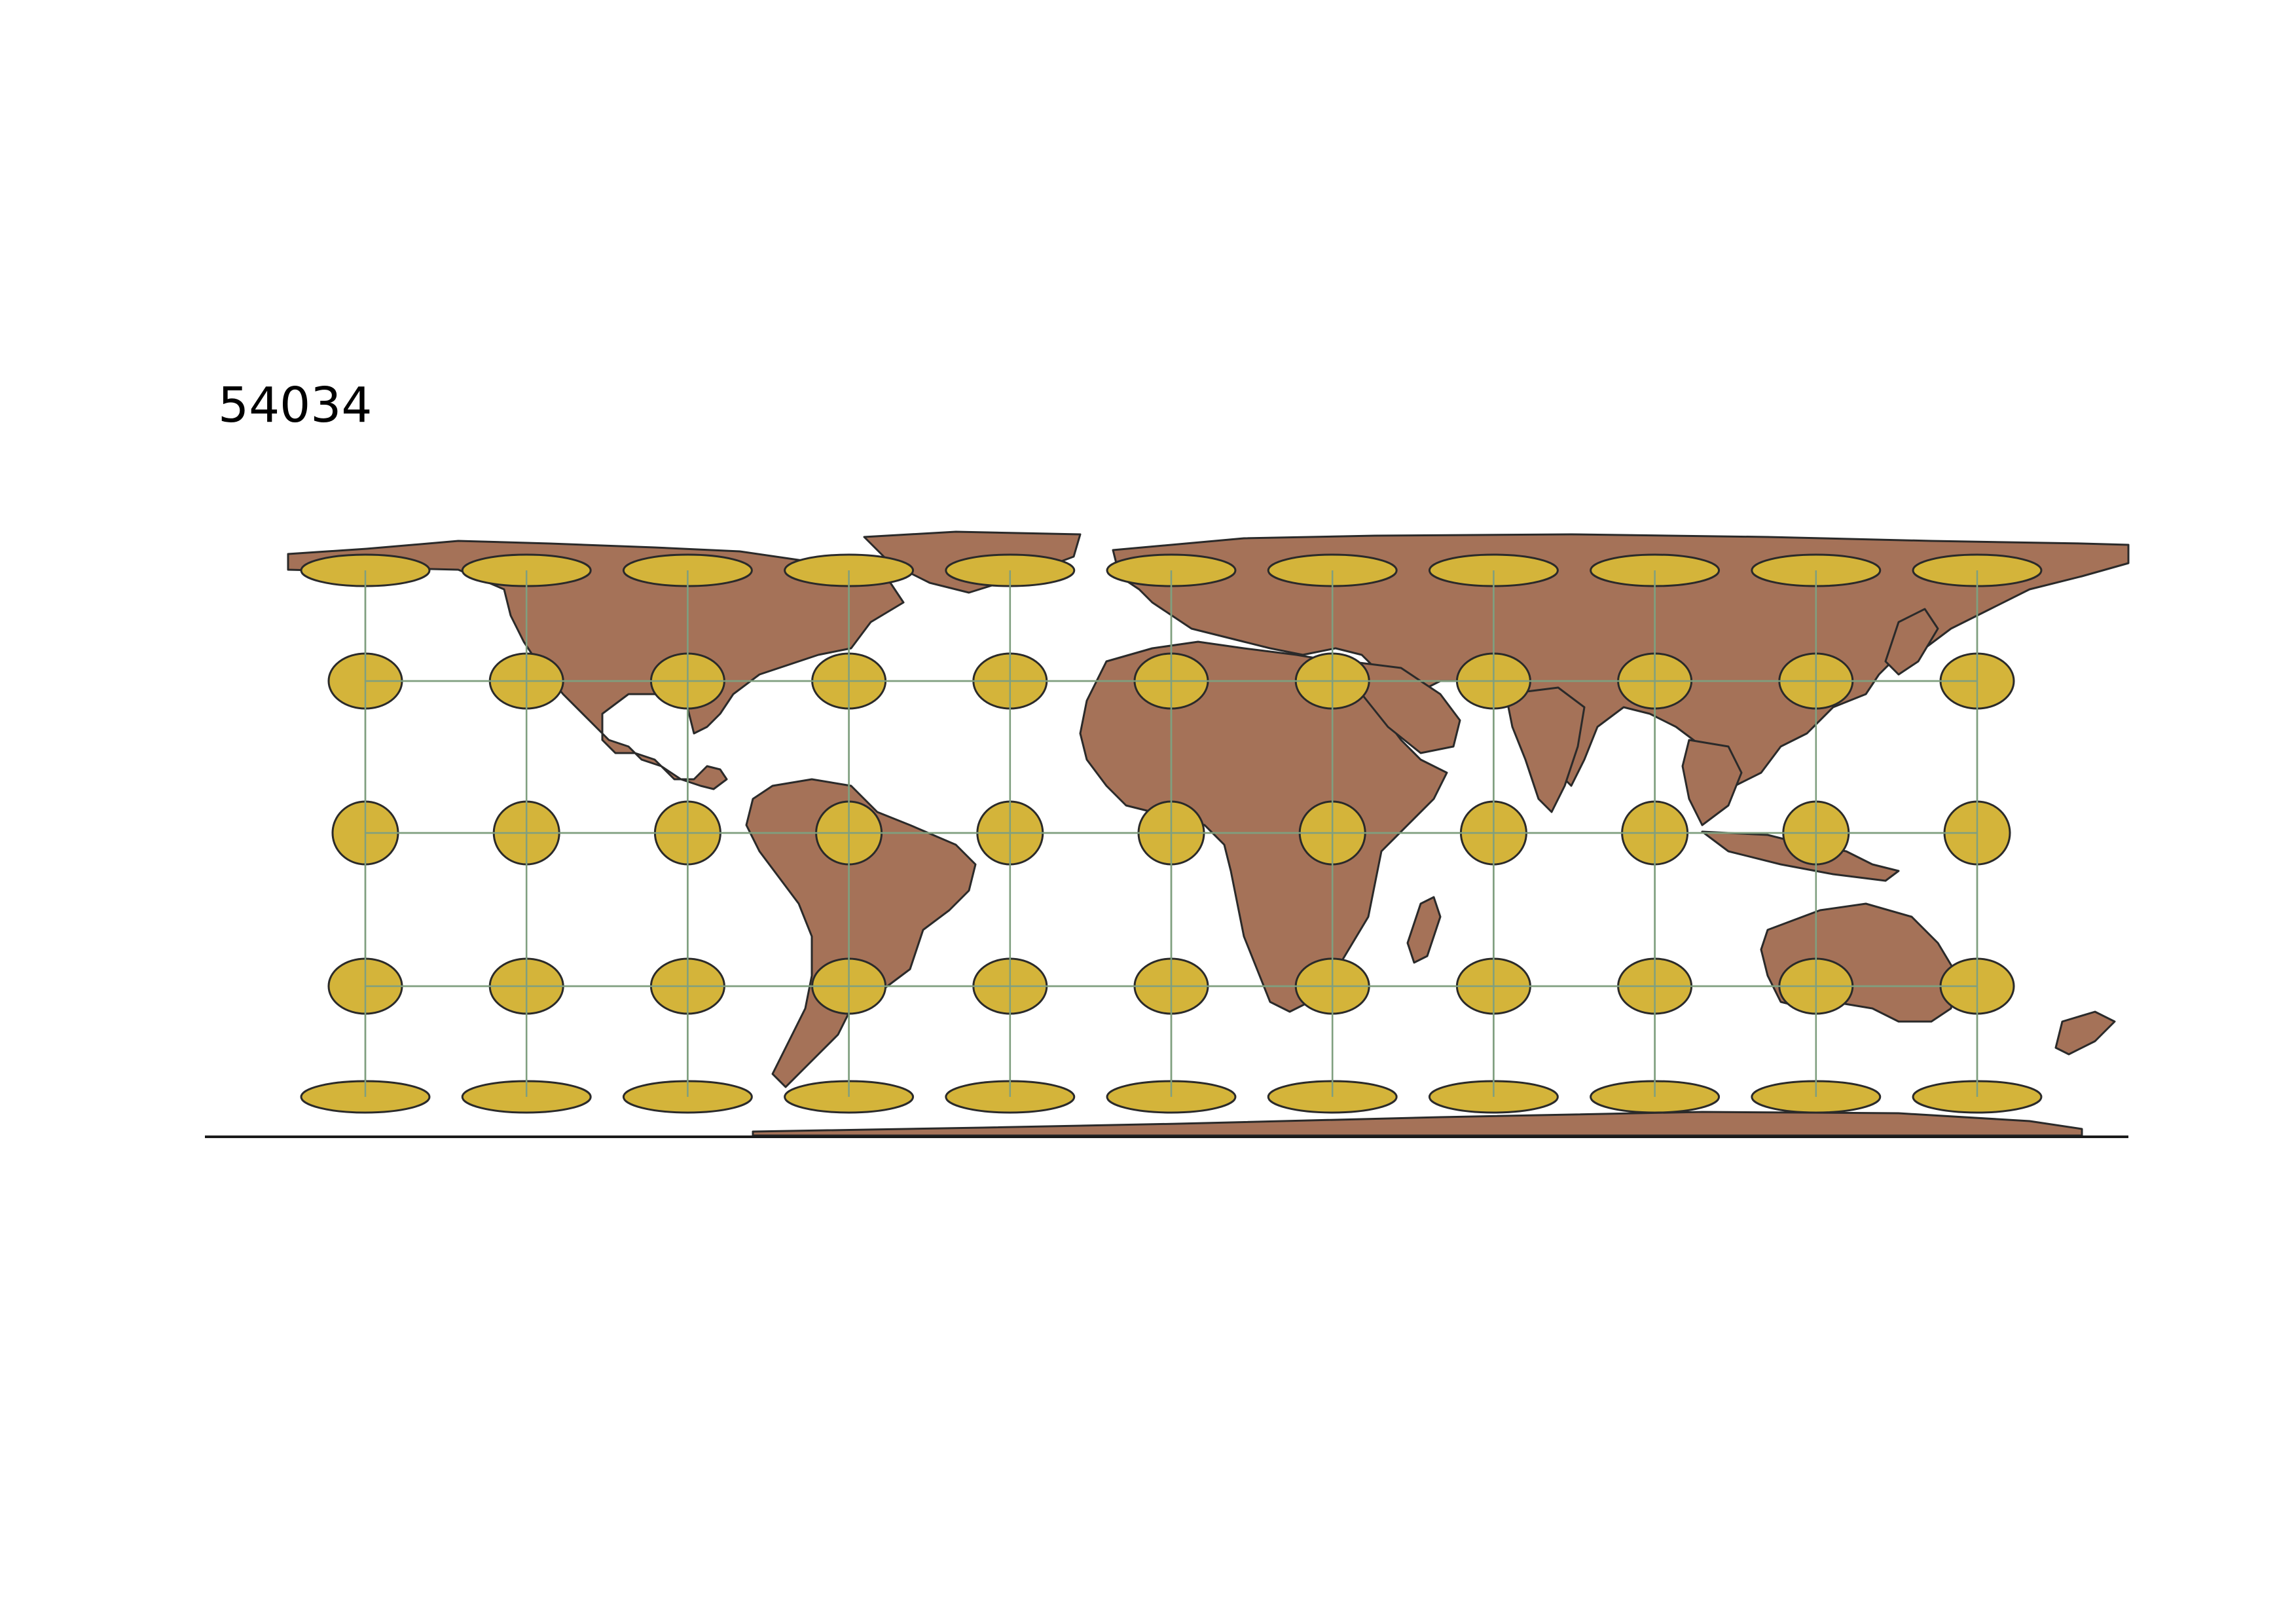  What do you see at coordinates (1712, 782) in the screenshot?
I see `landmass-se-asia` at bounding box center [1712, 782].